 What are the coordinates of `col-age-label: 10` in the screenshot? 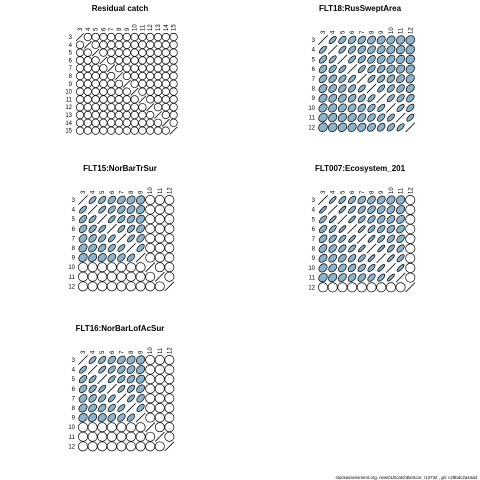 It's located at (136, 27).